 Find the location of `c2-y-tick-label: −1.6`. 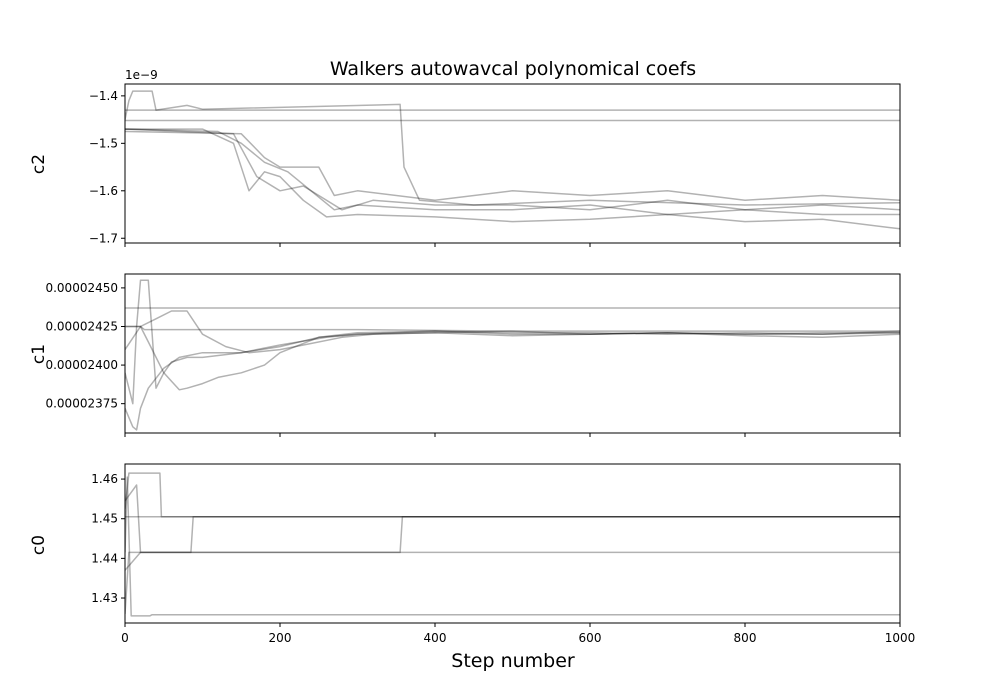

c2-y-tick-label: −1.6 is located at coordinates (103, 191).